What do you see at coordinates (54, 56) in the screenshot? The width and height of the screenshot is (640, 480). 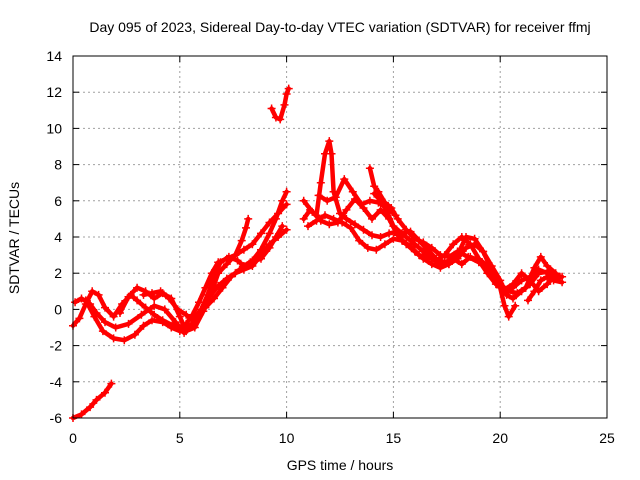 I see `y-tick-label: 14` at bounding box center [54, 56].